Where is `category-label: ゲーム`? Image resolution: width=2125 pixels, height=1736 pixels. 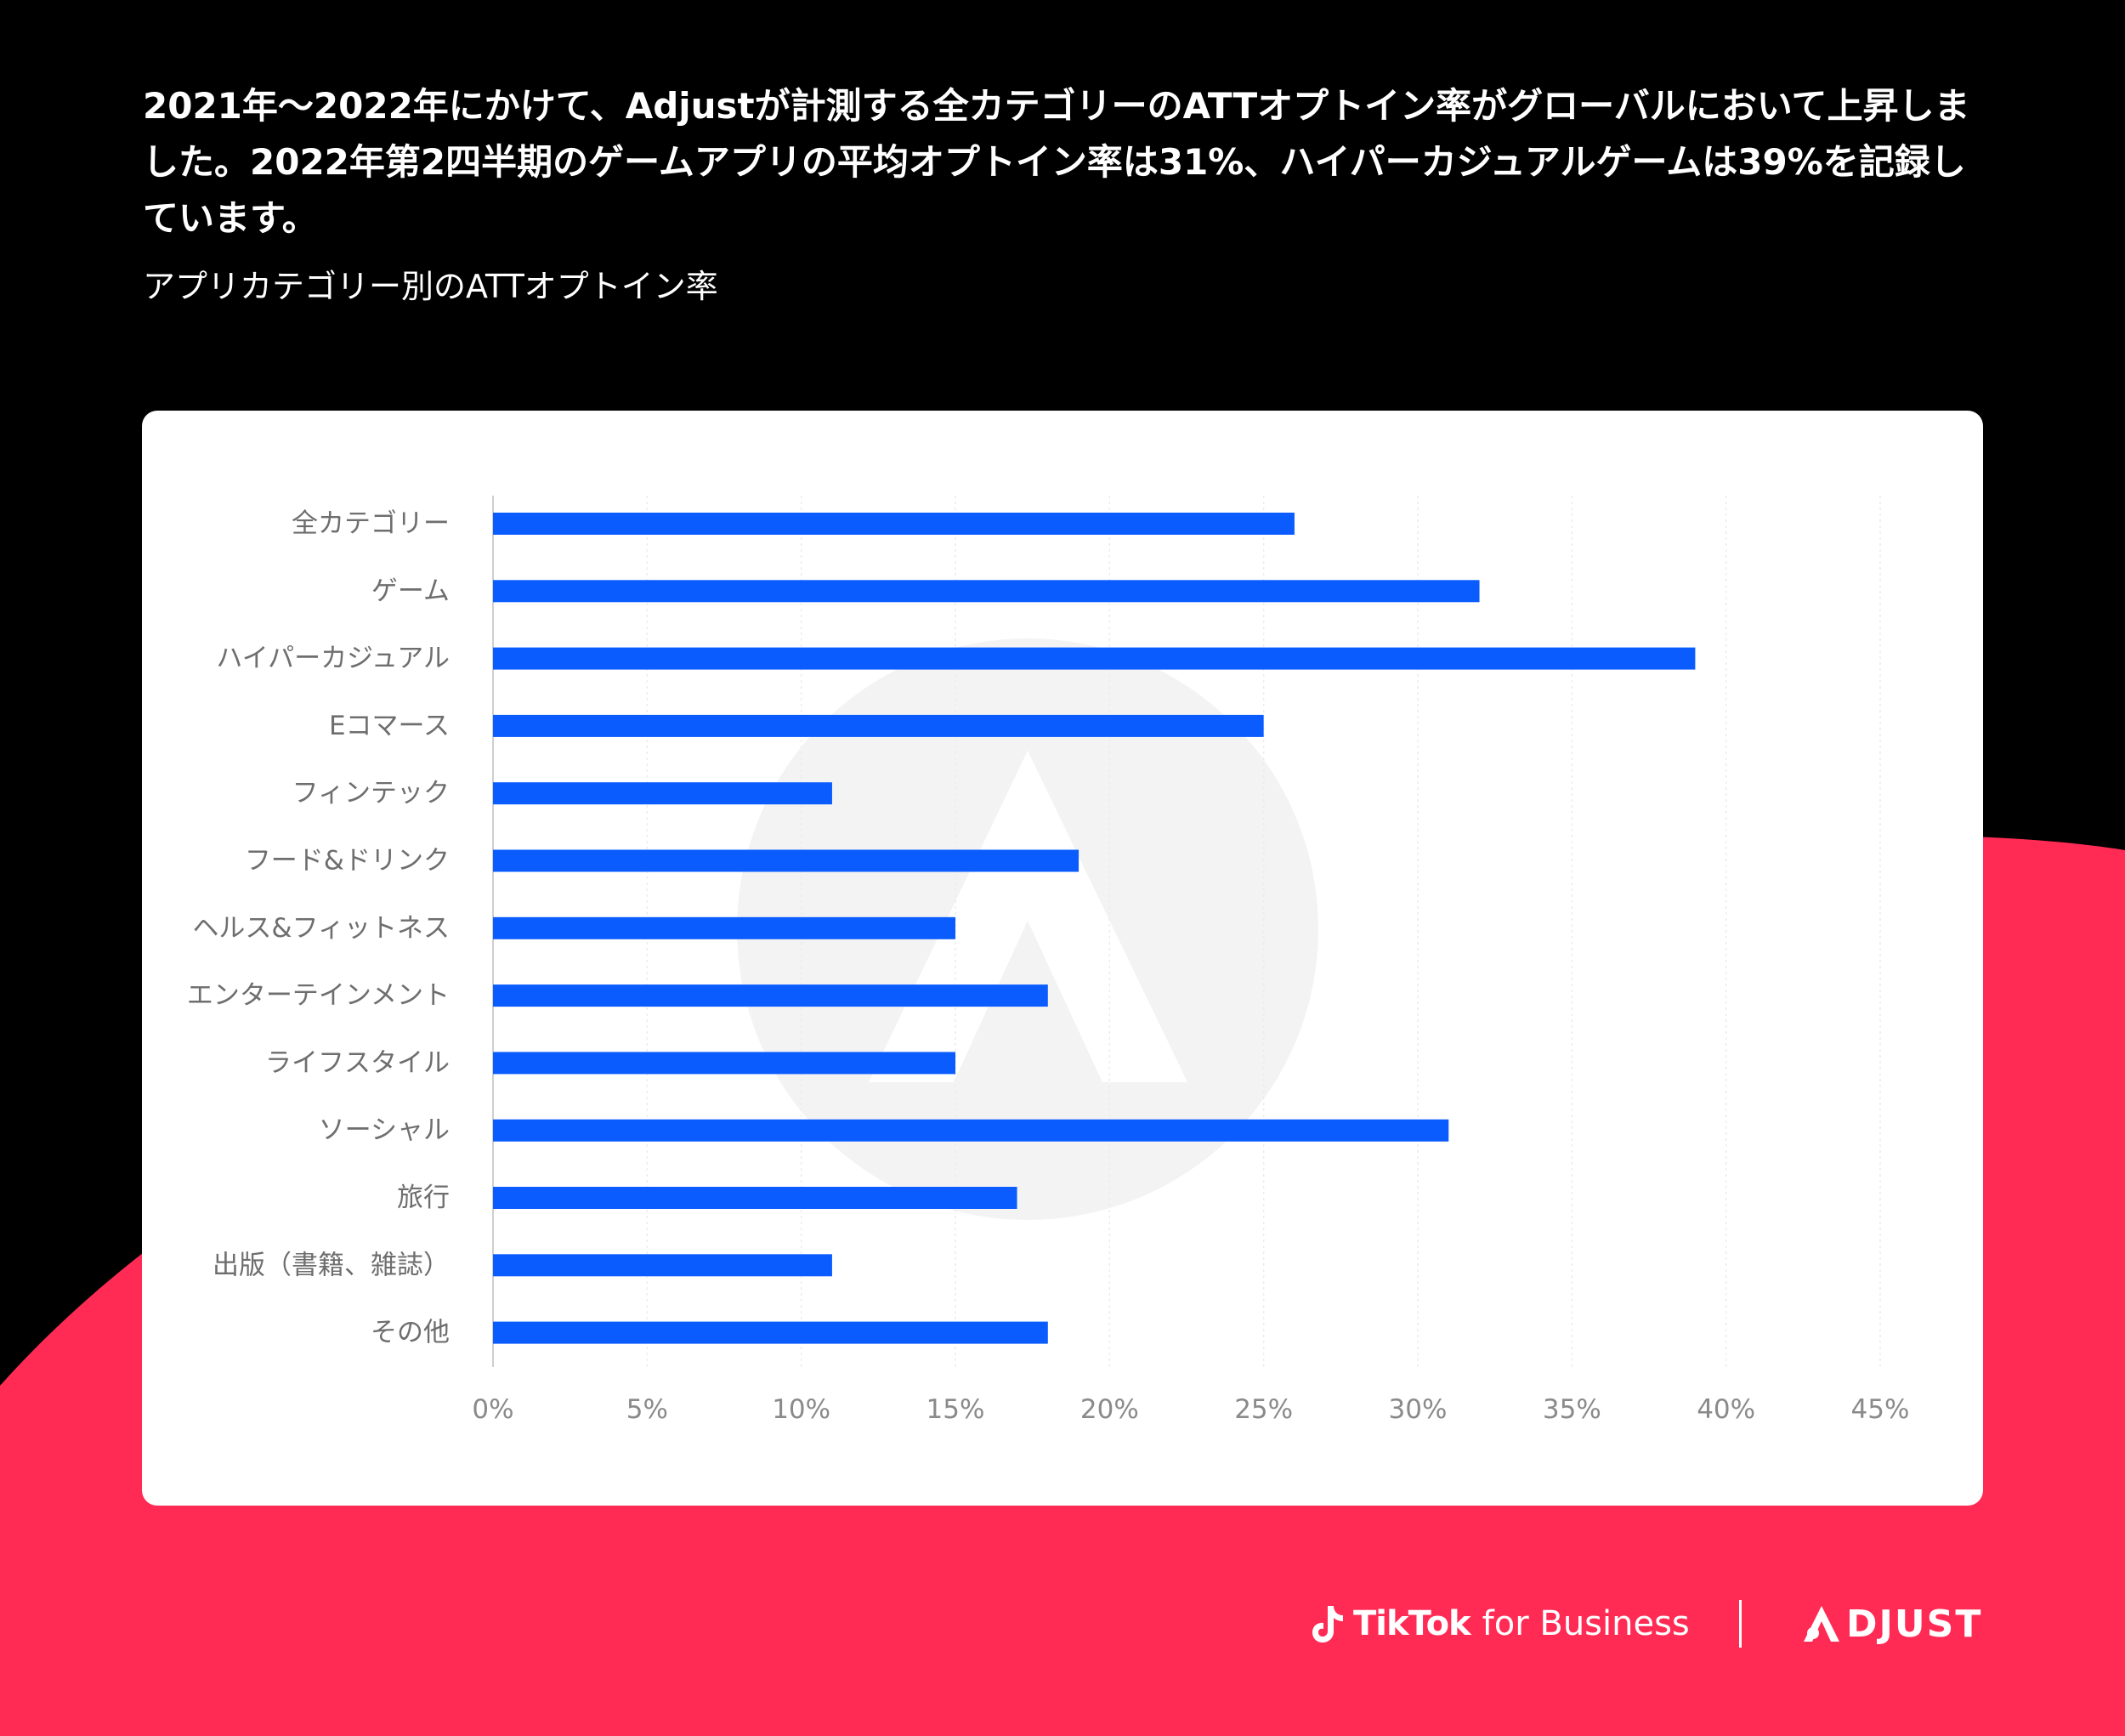
category-label: ゲーム is located at coordinates (410, 591).